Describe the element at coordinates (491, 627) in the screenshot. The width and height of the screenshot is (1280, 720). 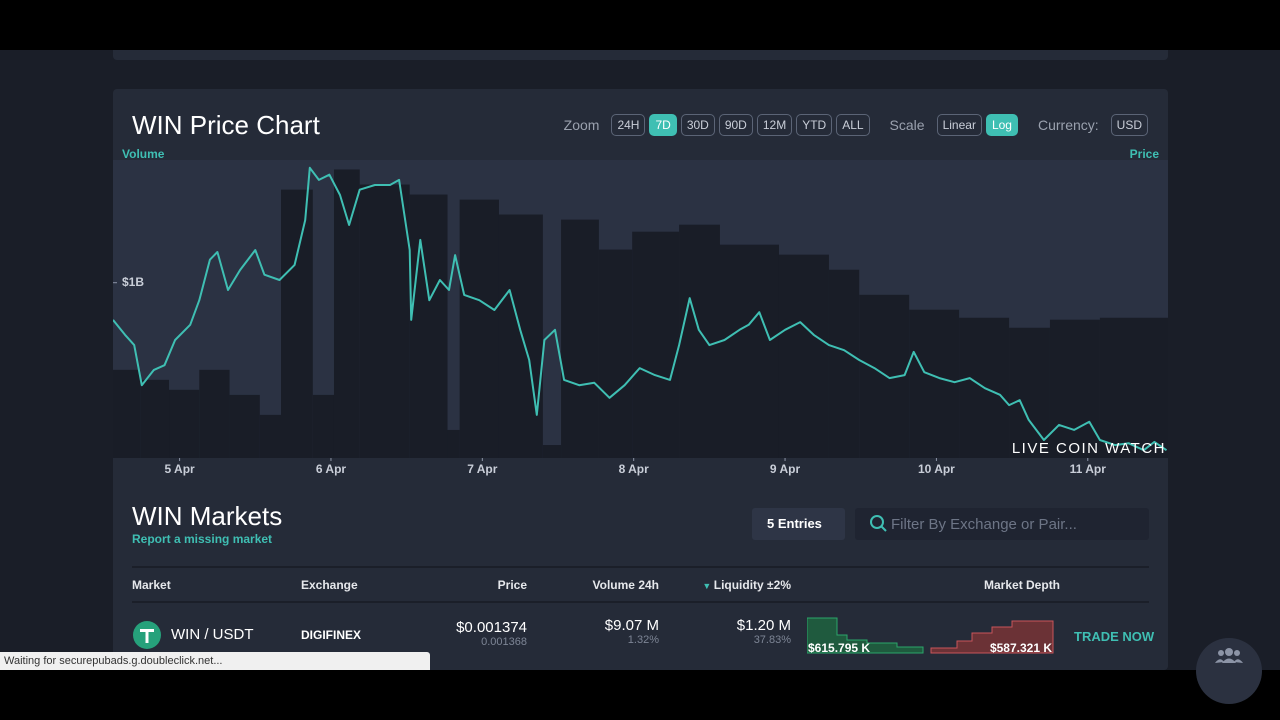
I see `price-value: $0.001374` at that location.